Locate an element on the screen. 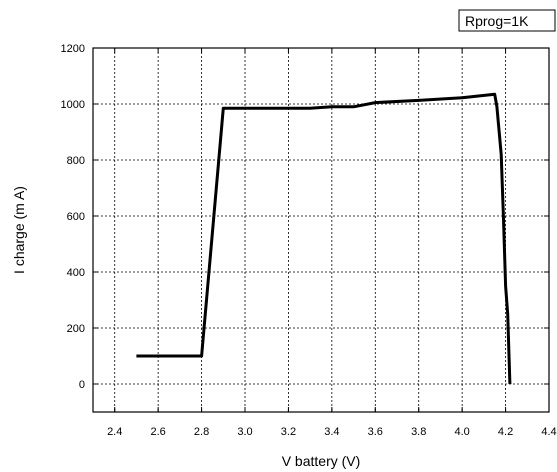 The height and width of the screenshot is (472, 557). x-tick-label: 2.8 is located at coordinates (201, 432).